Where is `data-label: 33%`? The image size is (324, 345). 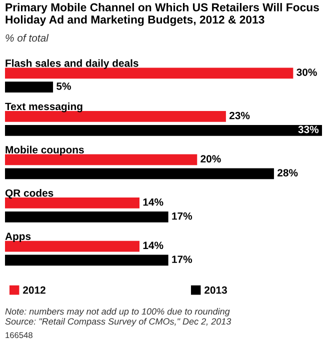 data-label: 33% is located at coordinates (308, 130).